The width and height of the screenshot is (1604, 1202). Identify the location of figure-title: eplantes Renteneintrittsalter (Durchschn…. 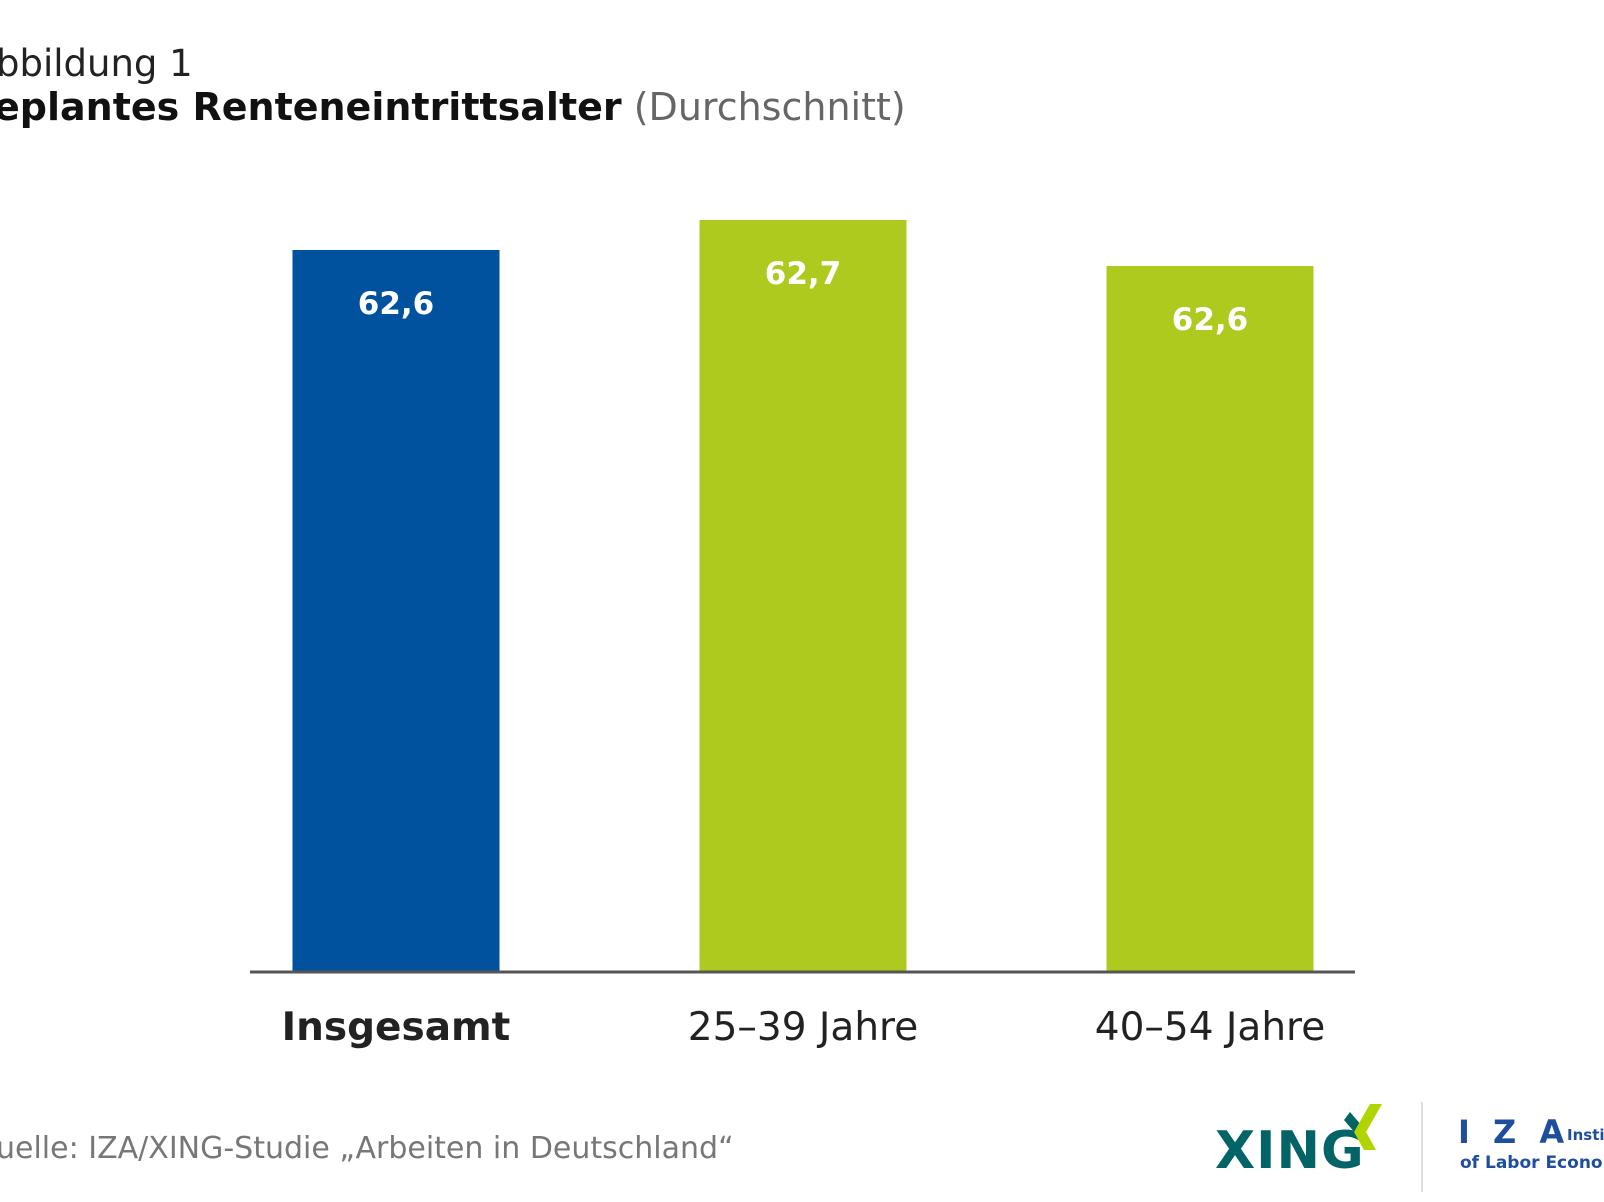
(453, 107).